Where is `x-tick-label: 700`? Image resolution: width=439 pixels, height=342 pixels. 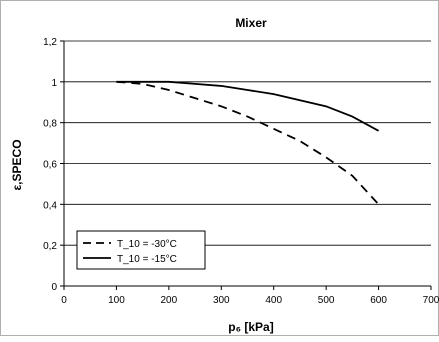 x-tick-label: 700 is located at coordinates (431, 300).